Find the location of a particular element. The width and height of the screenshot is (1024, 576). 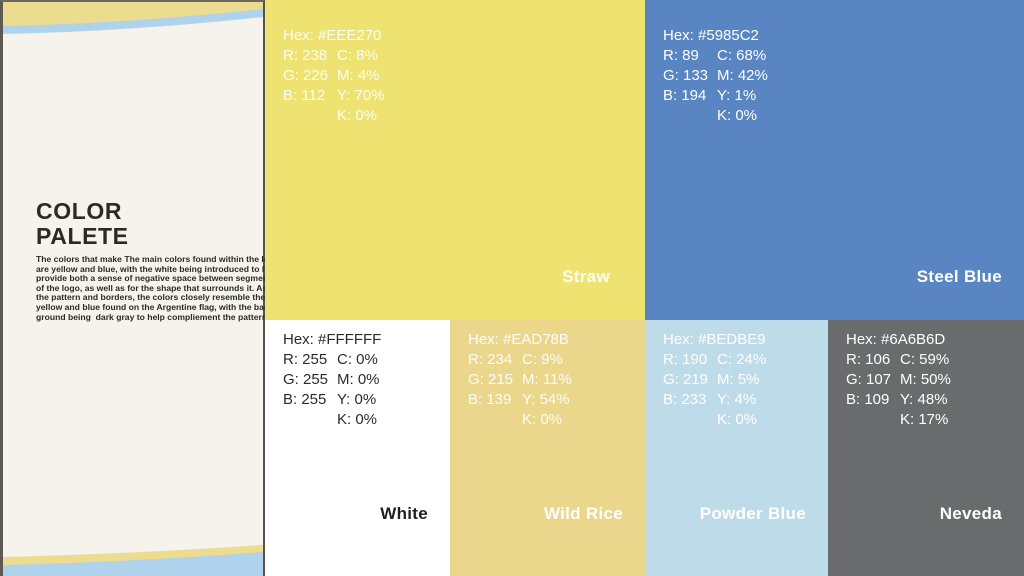

top-wave-decoration is located at coordinates (133, 18).